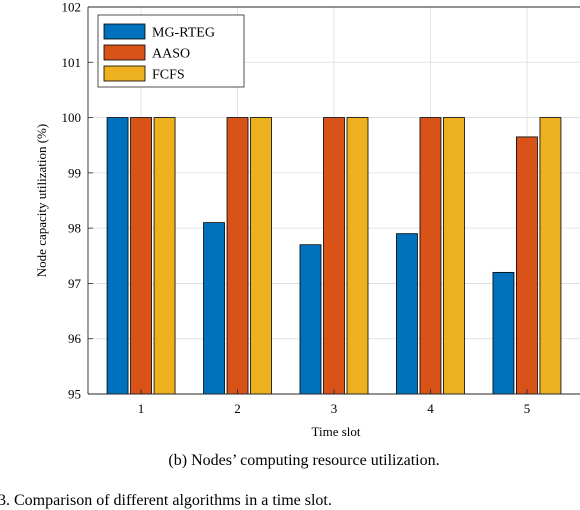 The image size is (580, 510). What do you see at coordinates (74, 228) in the screenshot?
I see `y-tick-label: 98` at bounding box center [74, 228].